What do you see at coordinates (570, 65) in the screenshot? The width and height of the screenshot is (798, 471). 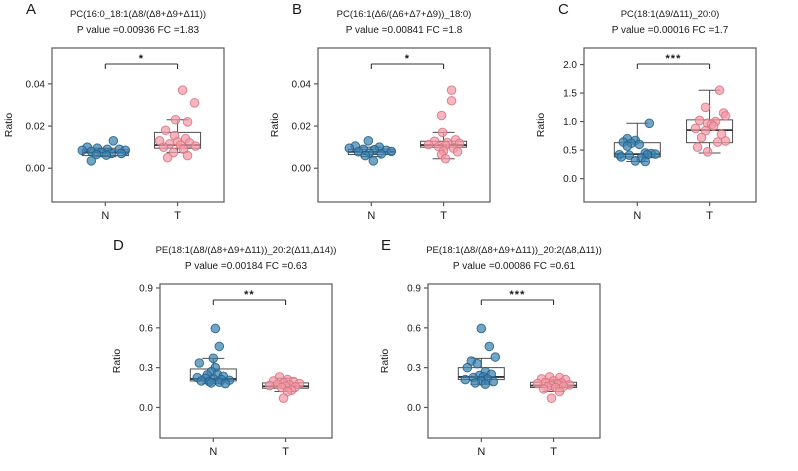 I see `y-tick-label: 2.0` at bounding box center [570, 65].